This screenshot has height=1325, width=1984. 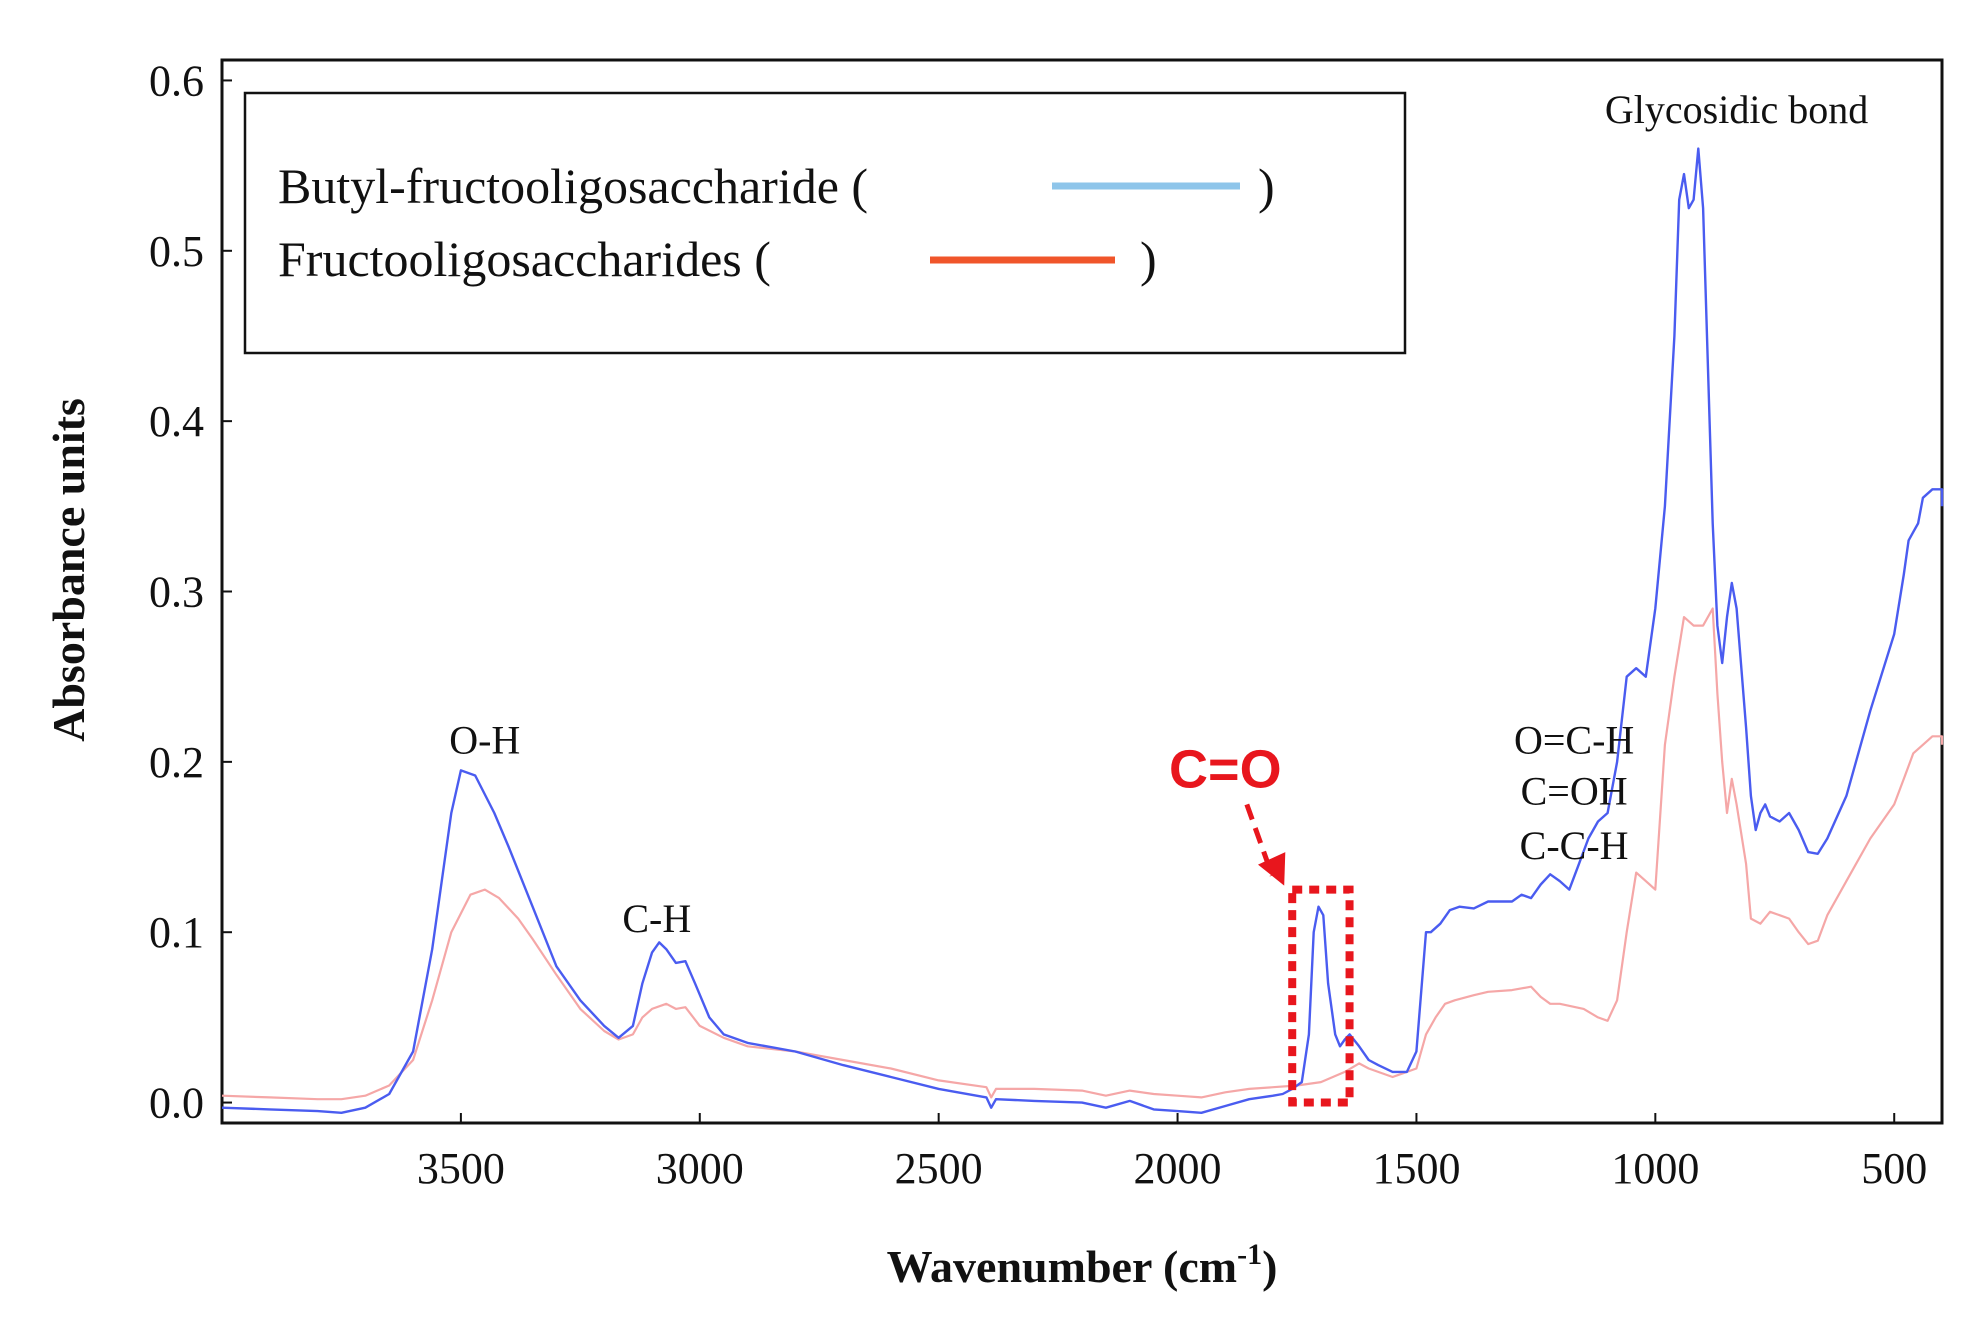 What do you see at coordinates (176, 421) in the screenshot?
I see `y-tick-label: 0.4` at bounding box center [176, 421].